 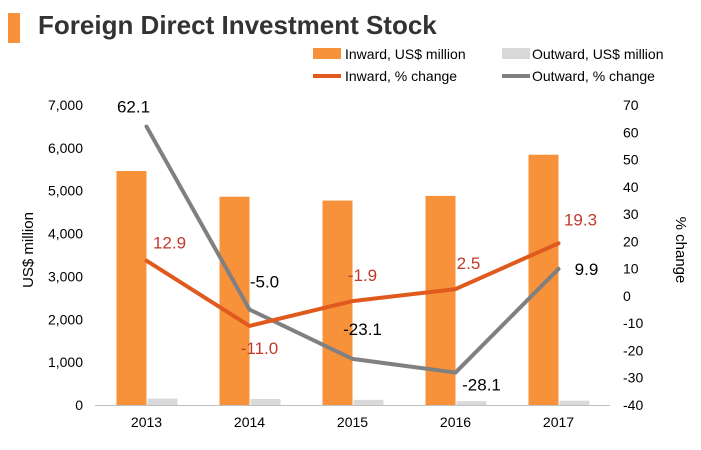 I want to click on legend-item-inward-bar: Inward, US$ million, so click(x=389, y=54).